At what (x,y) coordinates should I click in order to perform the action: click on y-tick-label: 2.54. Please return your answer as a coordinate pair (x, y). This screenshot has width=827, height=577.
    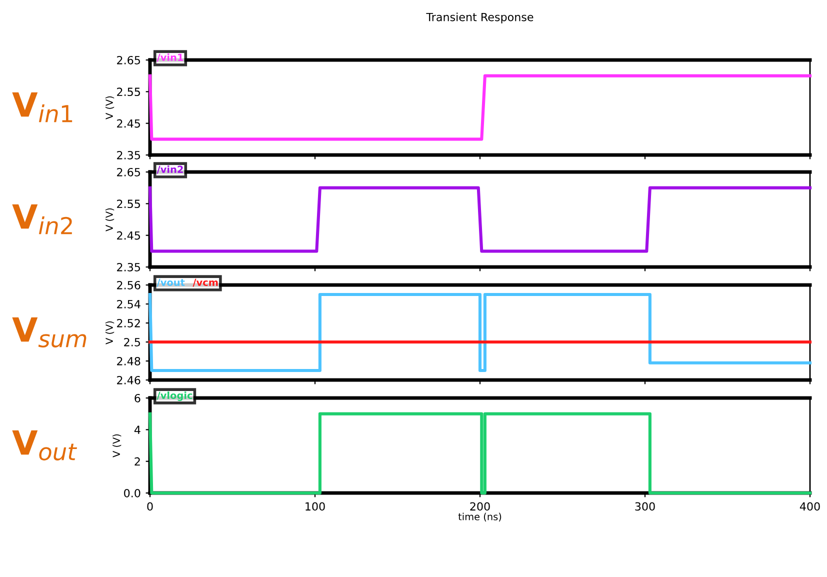
    Looking at the image, I should click on (128, 304).